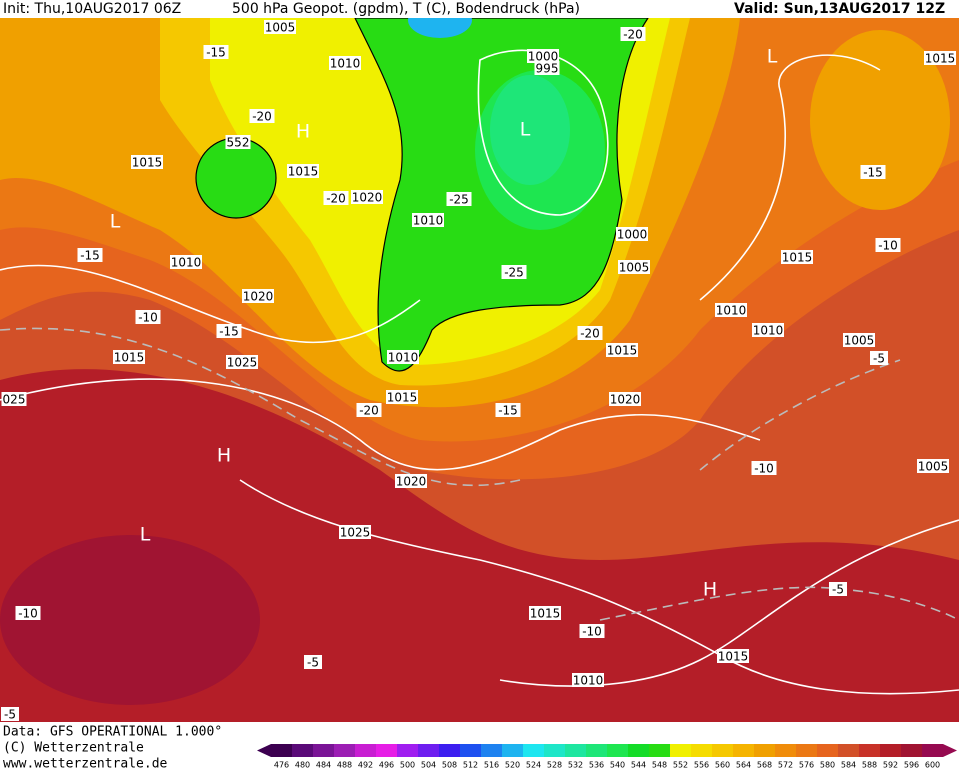 Image resolution: width=959 pixels, height=770 pixels. Describe the element at coordinates (14, 400) in the screenshot. I see `contour-label: 025` at that location.